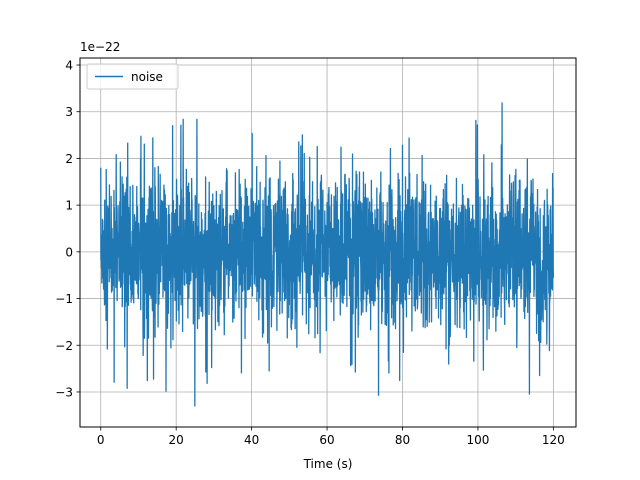  Describe the element at coordinates (328, 464) in the screenshot. I see `x-axis-label: Time (s)` at that location.